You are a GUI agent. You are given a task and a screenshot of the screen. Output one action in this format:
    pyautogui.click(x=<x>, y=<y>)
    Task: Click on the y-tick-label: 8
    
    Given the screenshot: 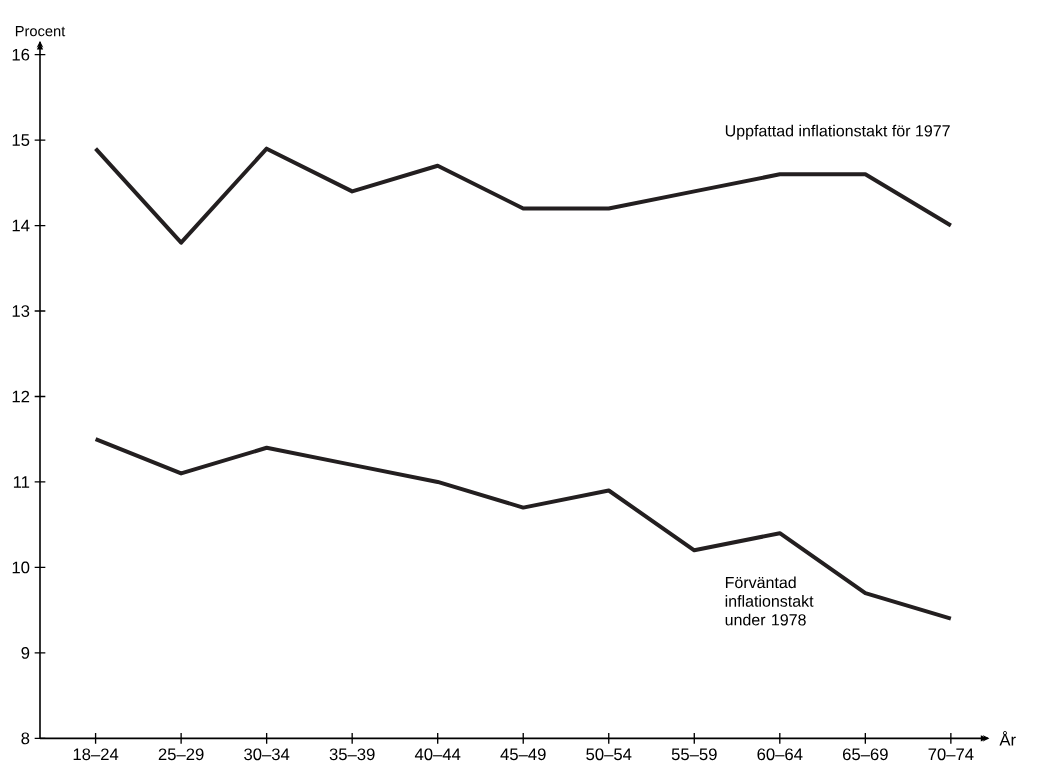 What is the action you would take?
    pyautogui.click(x=25, y=738)
    